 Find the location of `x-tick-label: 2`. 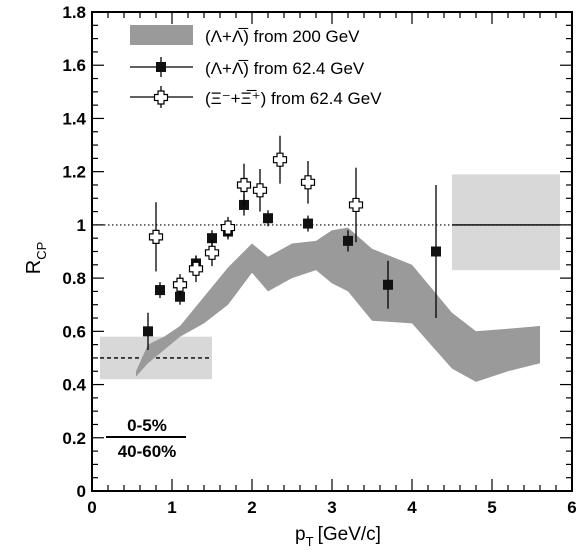

x-tick-label: 2 is located at coordinates (251, 507).